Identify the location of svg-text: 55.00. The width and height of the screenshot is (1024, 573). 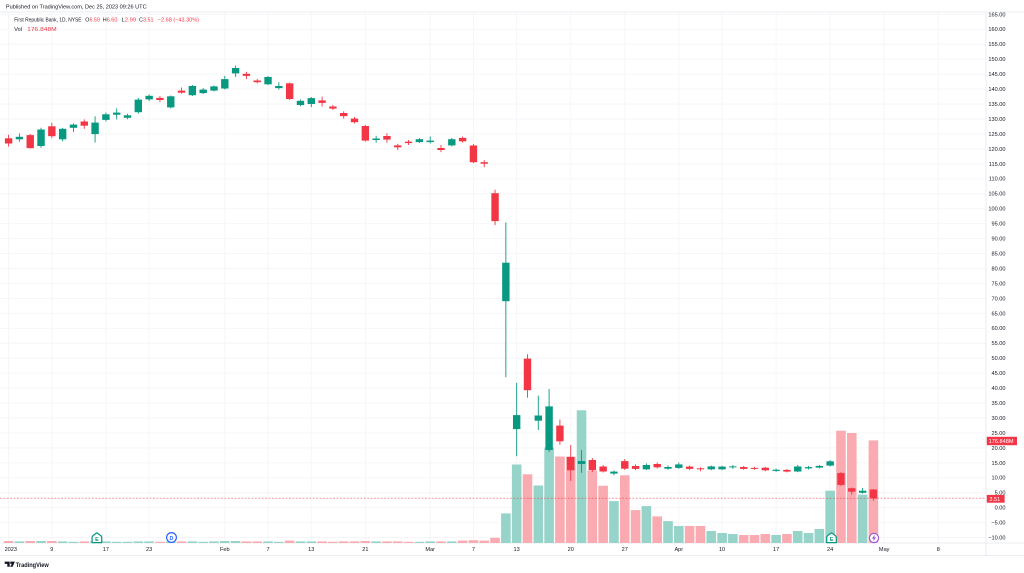
(999, 344).